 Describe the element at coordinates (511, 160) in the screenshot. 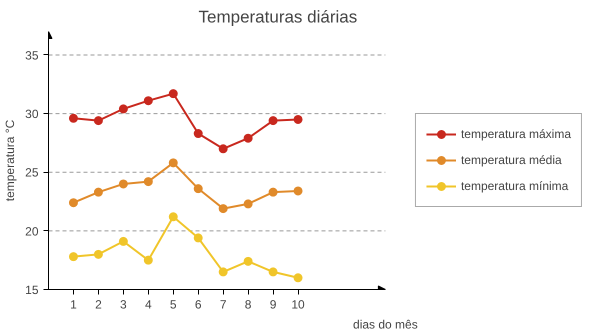

I see `legend-label: temperatura média` at that location.